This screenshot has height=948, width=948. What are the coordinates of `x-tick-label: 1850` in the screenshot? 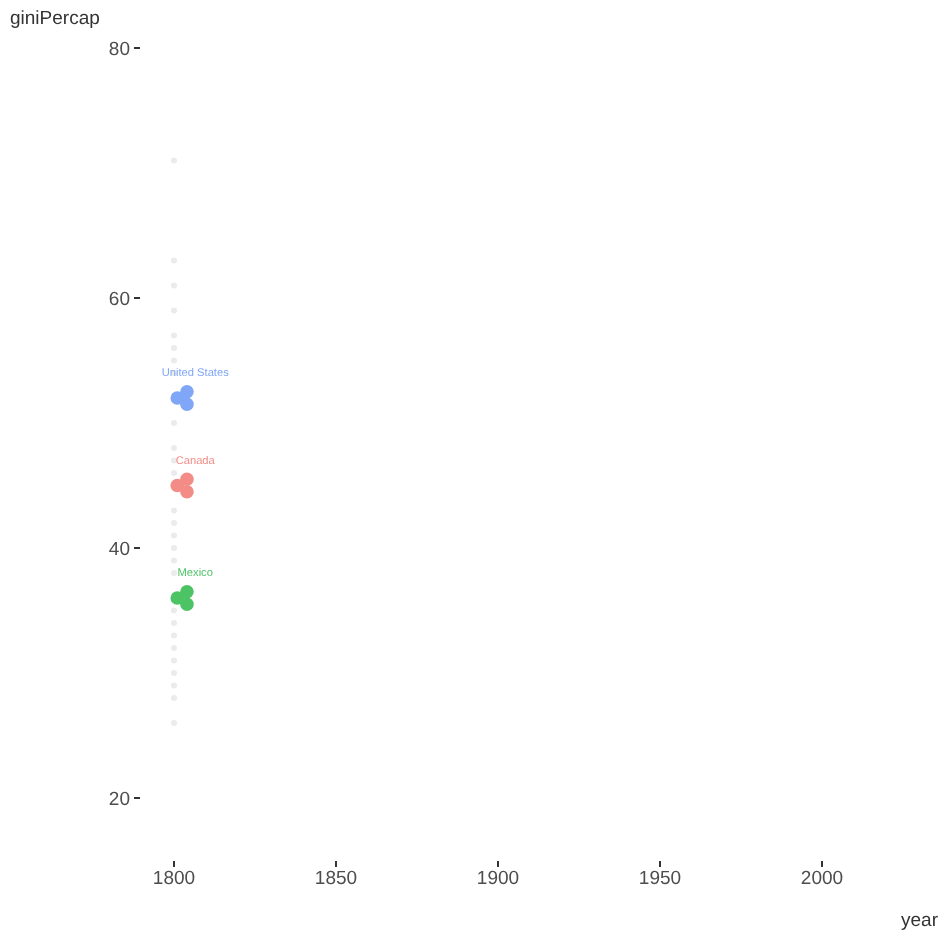 It's located at (336, 879).